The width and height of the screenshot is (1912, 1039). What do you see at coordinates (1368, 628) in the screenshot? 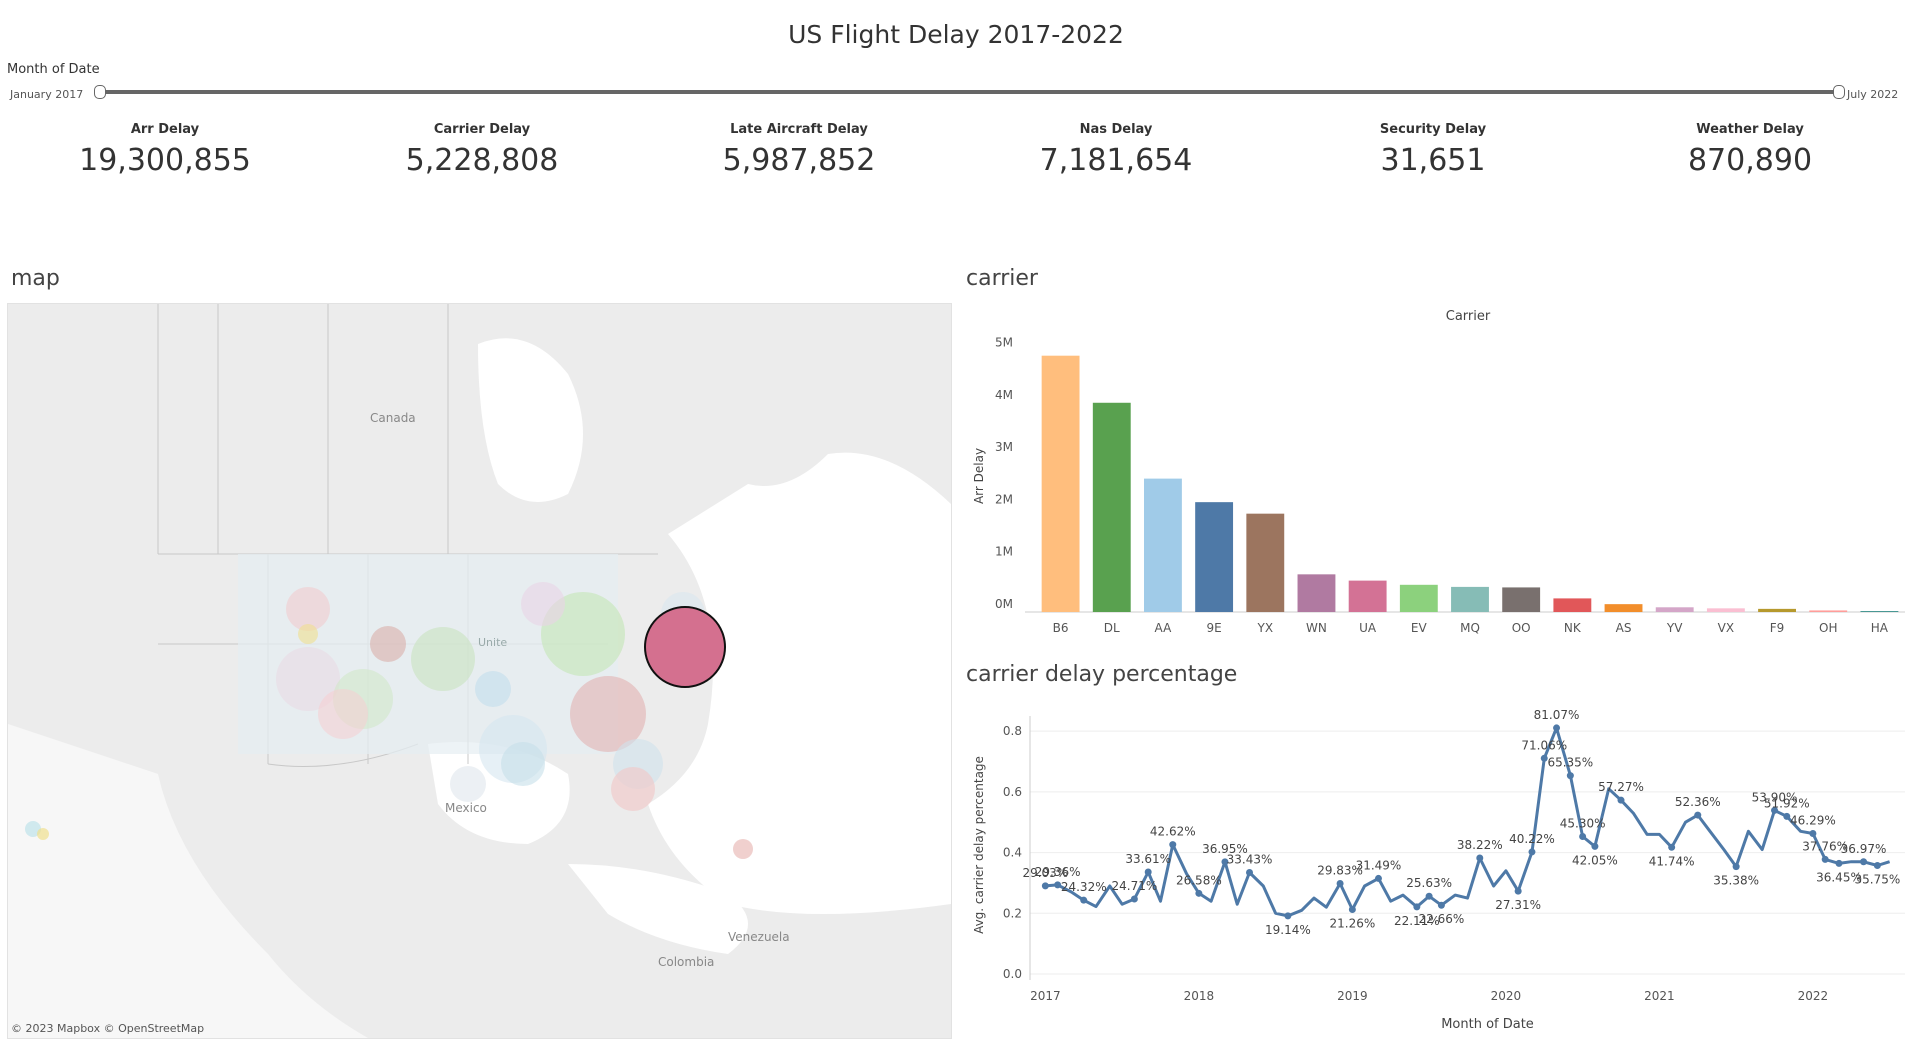
I see `x-tick-label: UA` at bounding box center [1368, 628].